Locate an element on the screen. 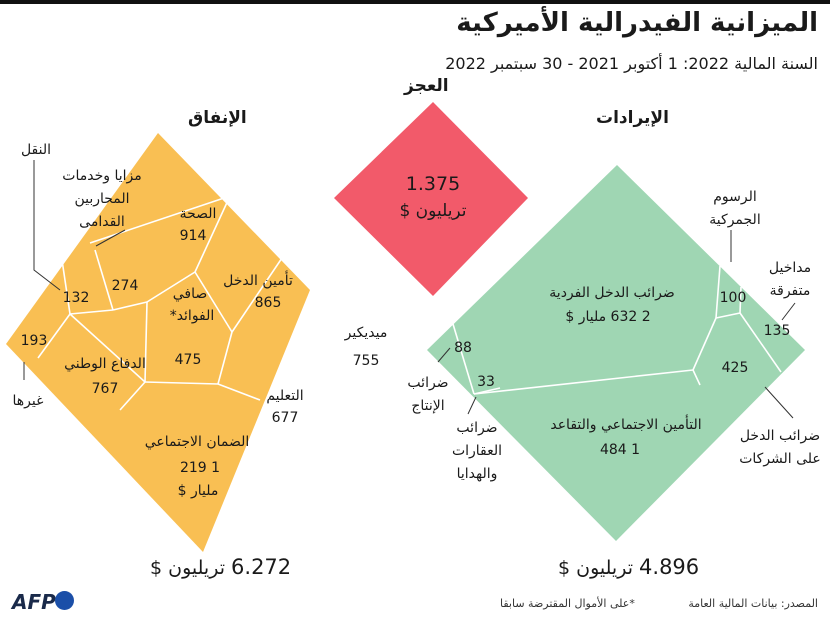 This screenshot has width=830, height=620. spending-cell-lines is located at coordinates (160, 303).